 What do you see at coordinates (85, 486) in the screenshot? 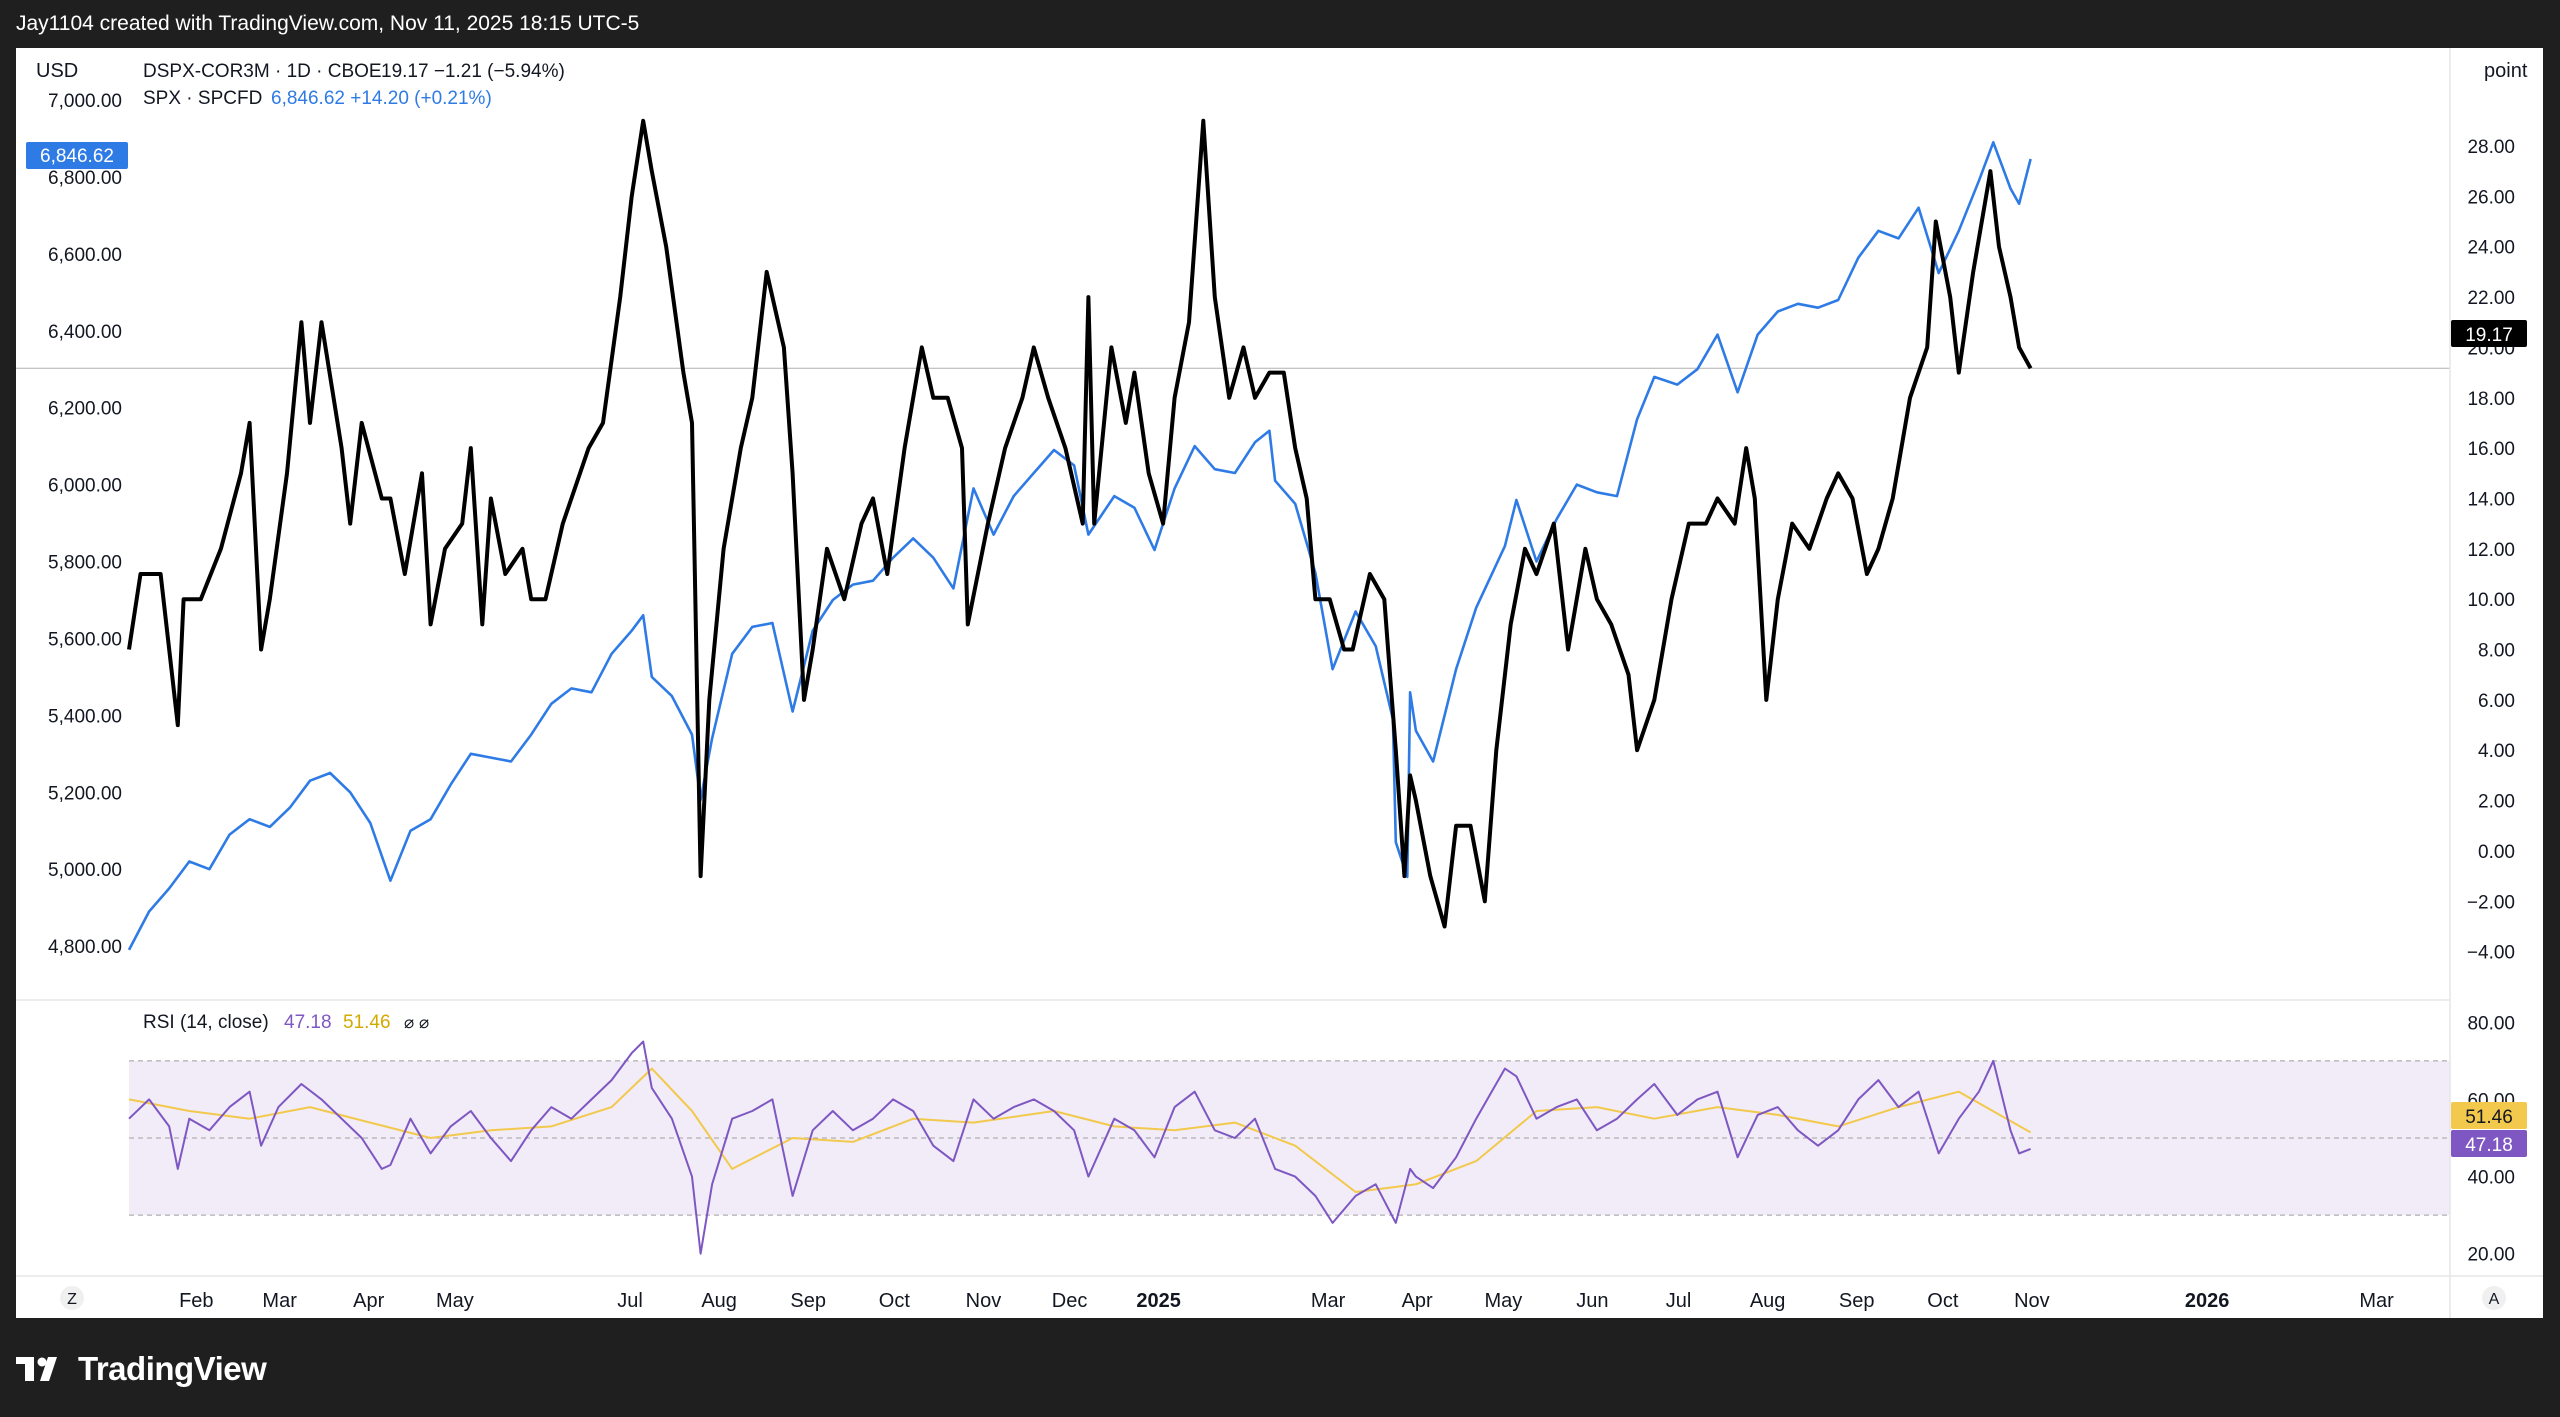
I see `left-axis-tick: 6,000.00` at bounding box center [85, 486].